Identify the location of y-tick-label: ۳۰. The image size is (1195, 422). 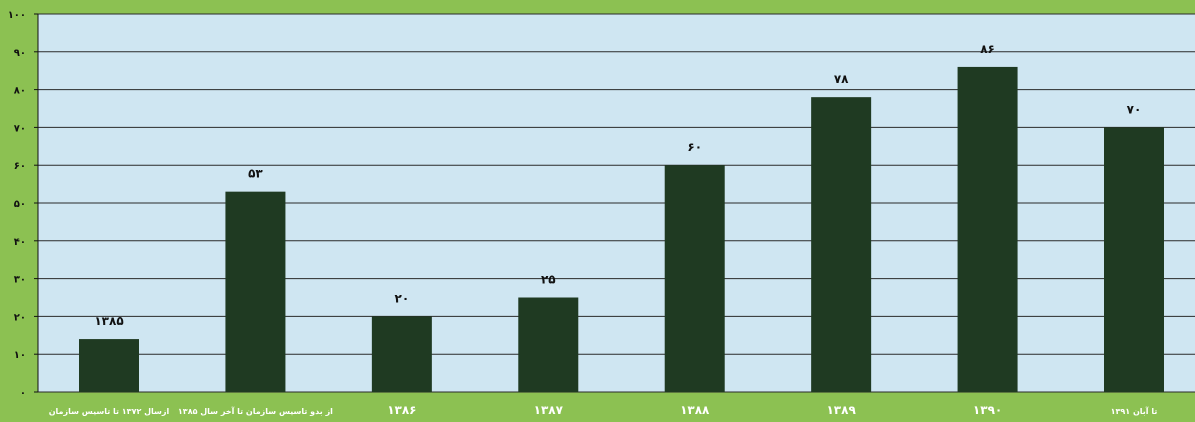
(20, 280).